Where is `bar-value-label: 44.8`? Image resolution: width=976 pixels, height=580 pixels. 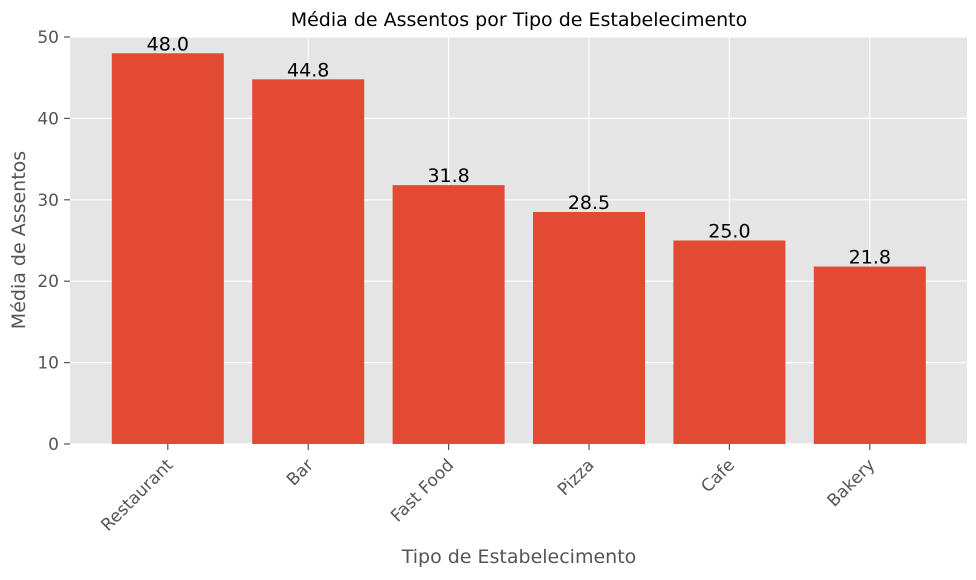
bar-value-label: 44.8 is located at coordinates (308, 70).